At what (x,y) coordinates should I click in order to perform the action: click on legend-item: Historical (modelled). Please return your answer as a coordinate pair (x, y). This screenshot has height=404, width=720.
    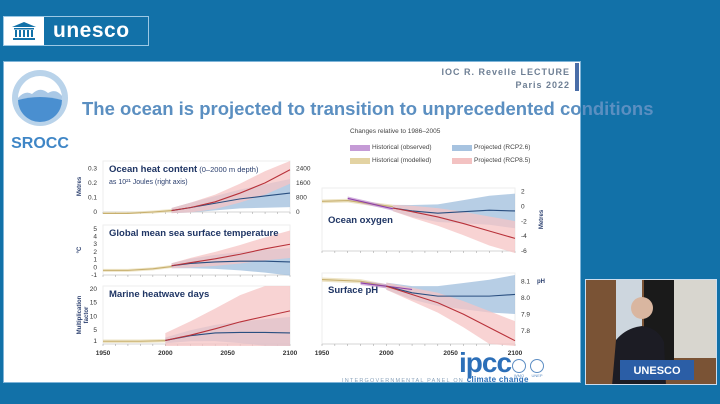
    Looking at the image, I should click on (401, 160).